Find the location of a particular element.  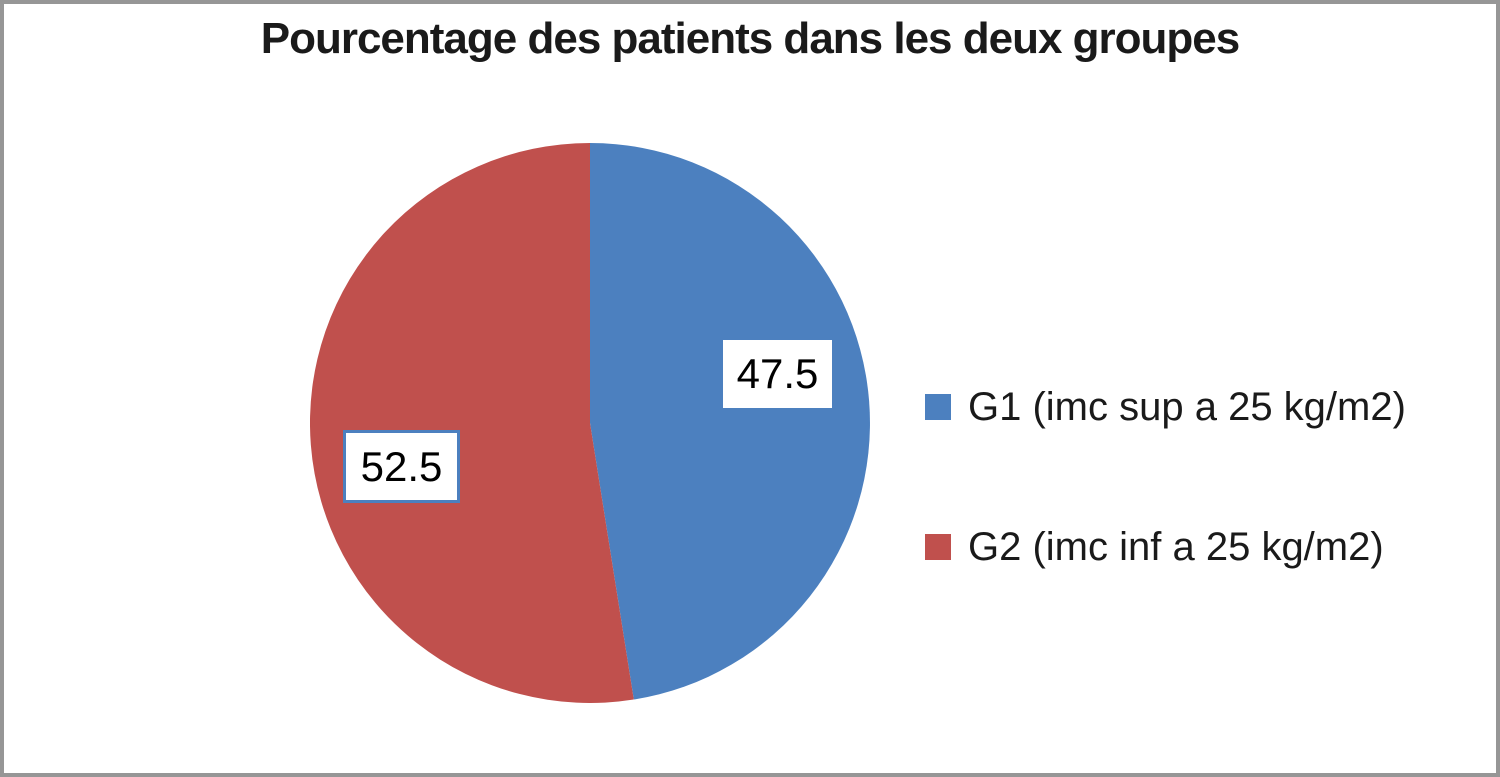

legend-swatch-g1-icon is located at coordinates (938, 407).